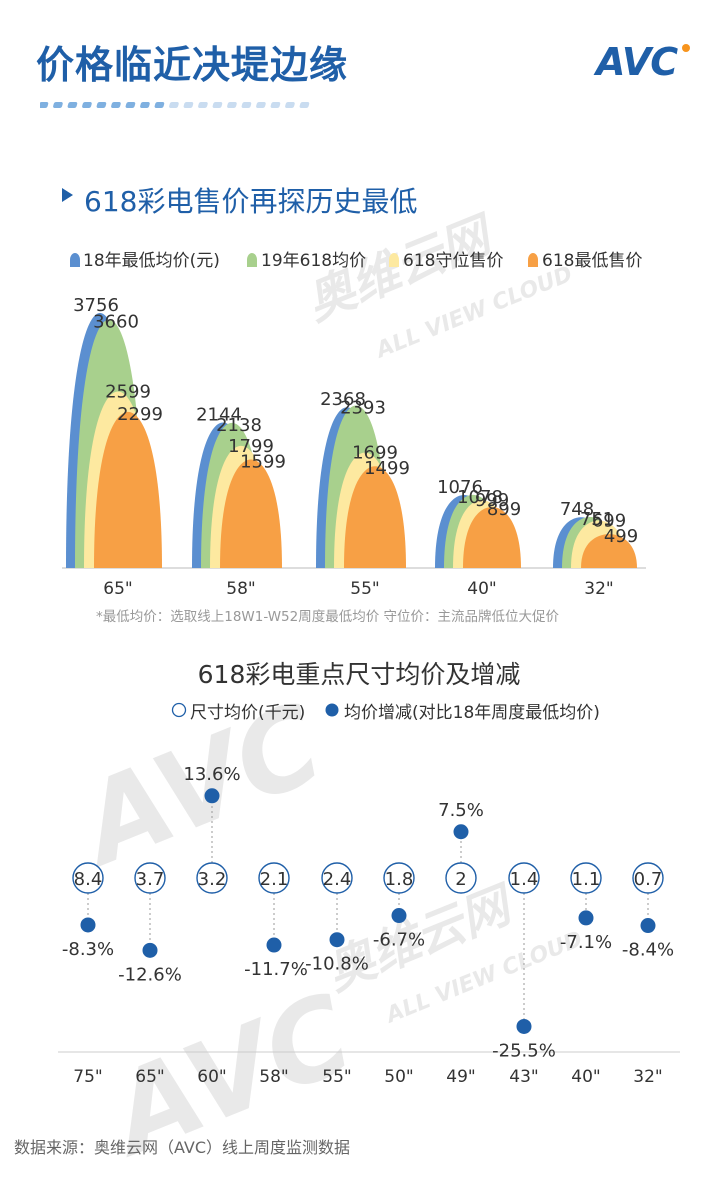  Describe the element at coordinates (263, 461) in the screenshot. I see `bar-label-1-3: 1599` at that location.